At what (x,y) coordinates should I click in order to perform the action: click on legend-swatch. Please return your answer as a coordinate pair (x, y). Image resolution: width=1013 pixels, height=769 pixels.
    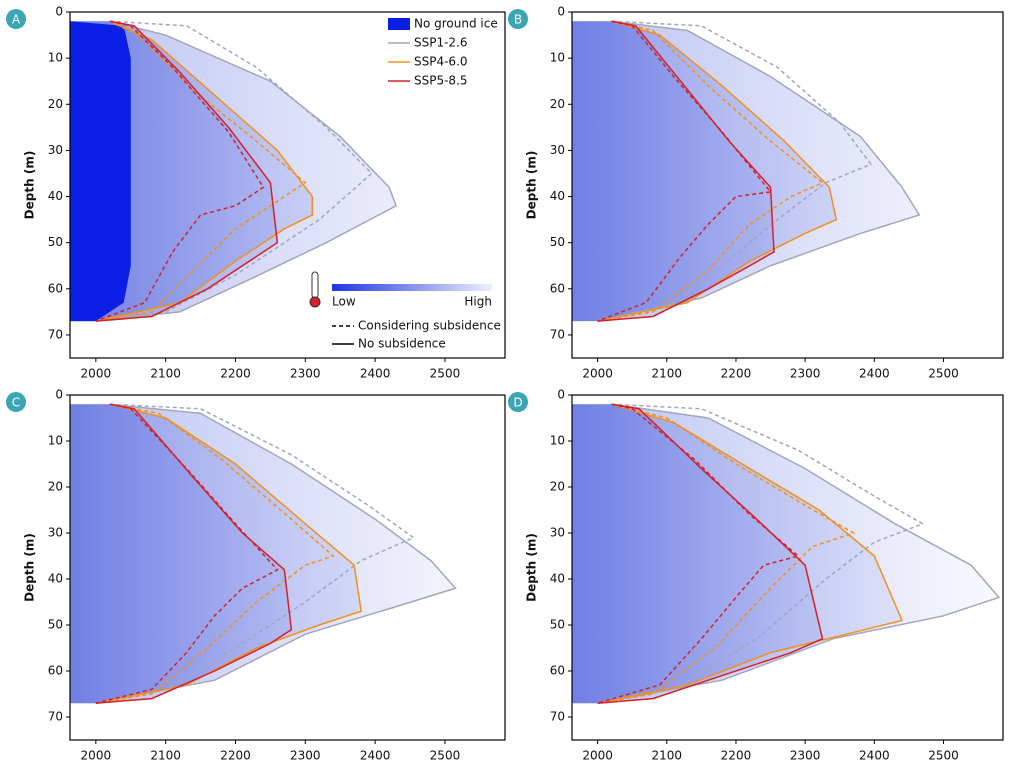
    Looking at the image, I should click on (399, 24).